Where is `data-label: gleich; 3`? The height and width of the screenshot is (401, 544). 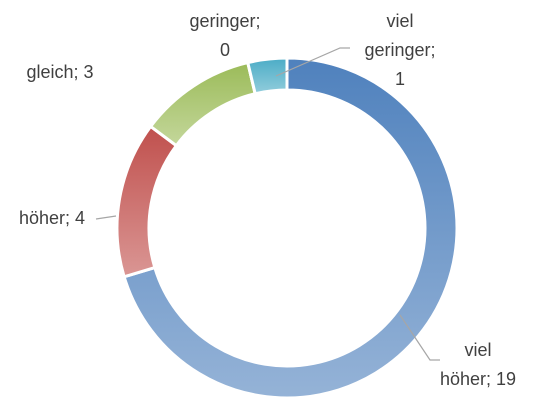 data-label: gleich; 3 is located at coordinates (59, 72).